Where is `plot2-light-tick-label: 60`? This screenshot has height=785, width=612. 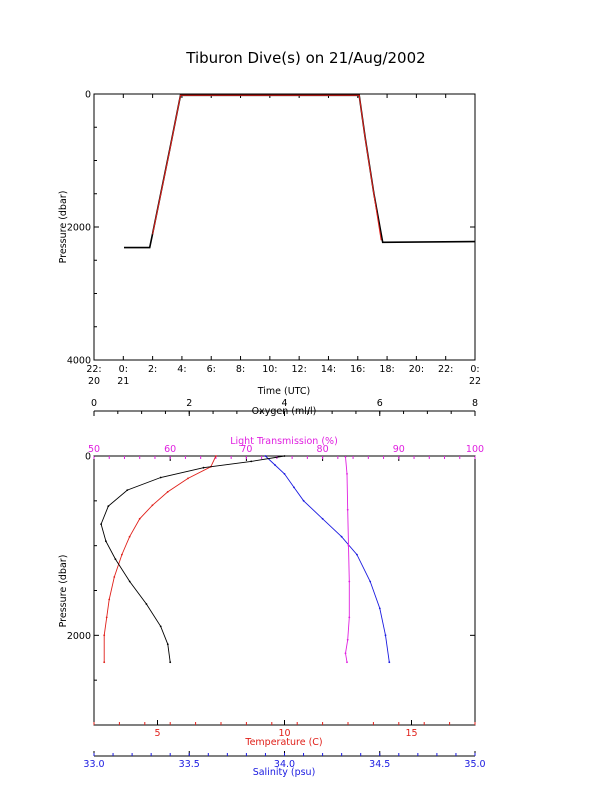
plot2-light-tick-label: 60 is located at coordinates (170, 449).